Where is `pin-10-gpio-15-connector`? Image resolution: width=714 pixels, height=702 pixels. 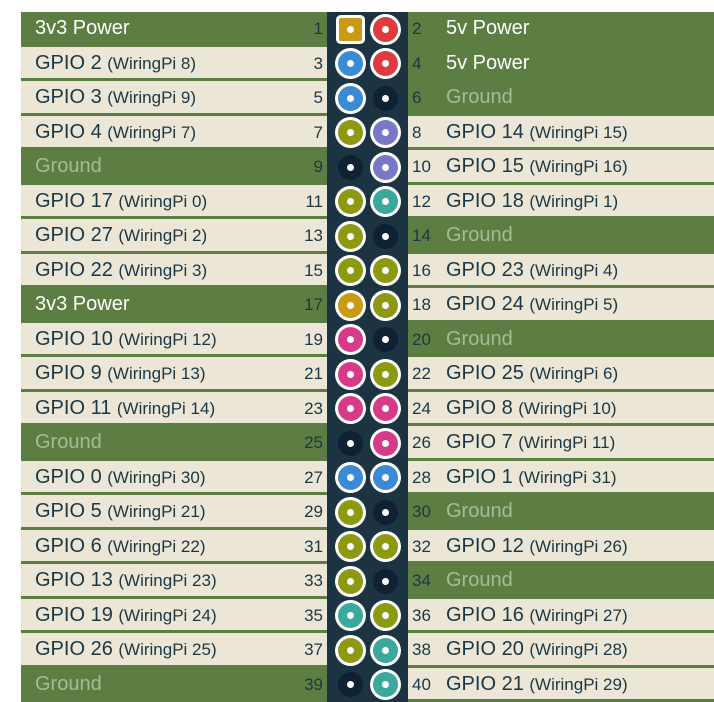 pin-10-gpio-15-connector is located at coordinates (385, 167).